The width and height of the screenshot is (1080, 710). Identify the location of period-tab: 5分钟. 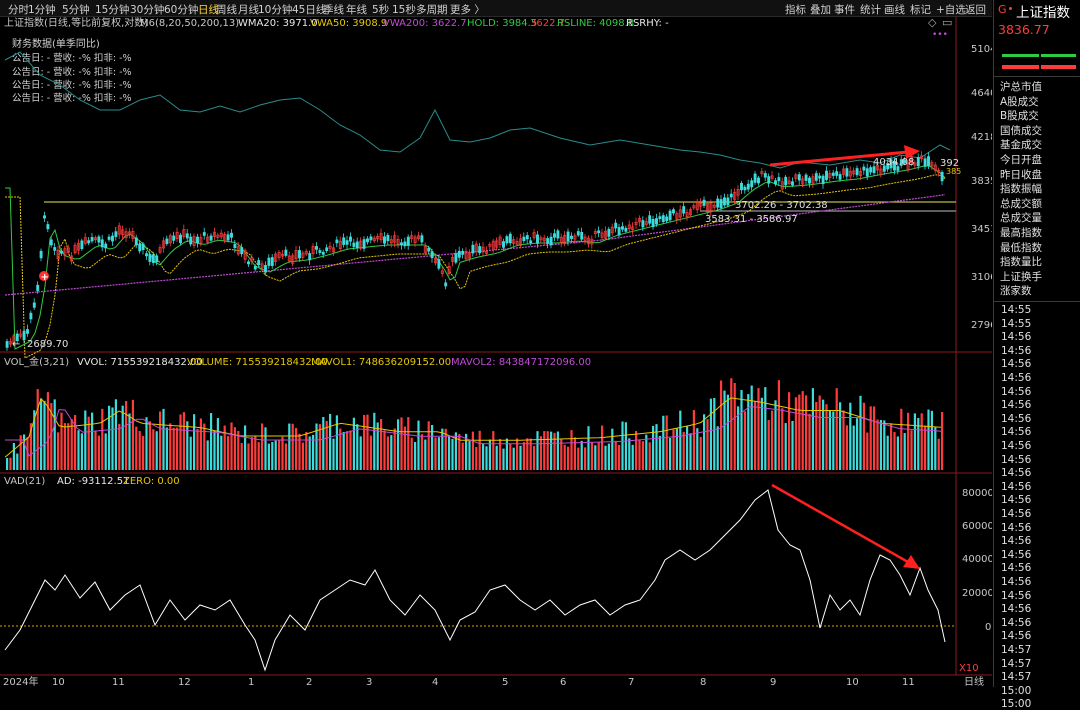
(76, 10).